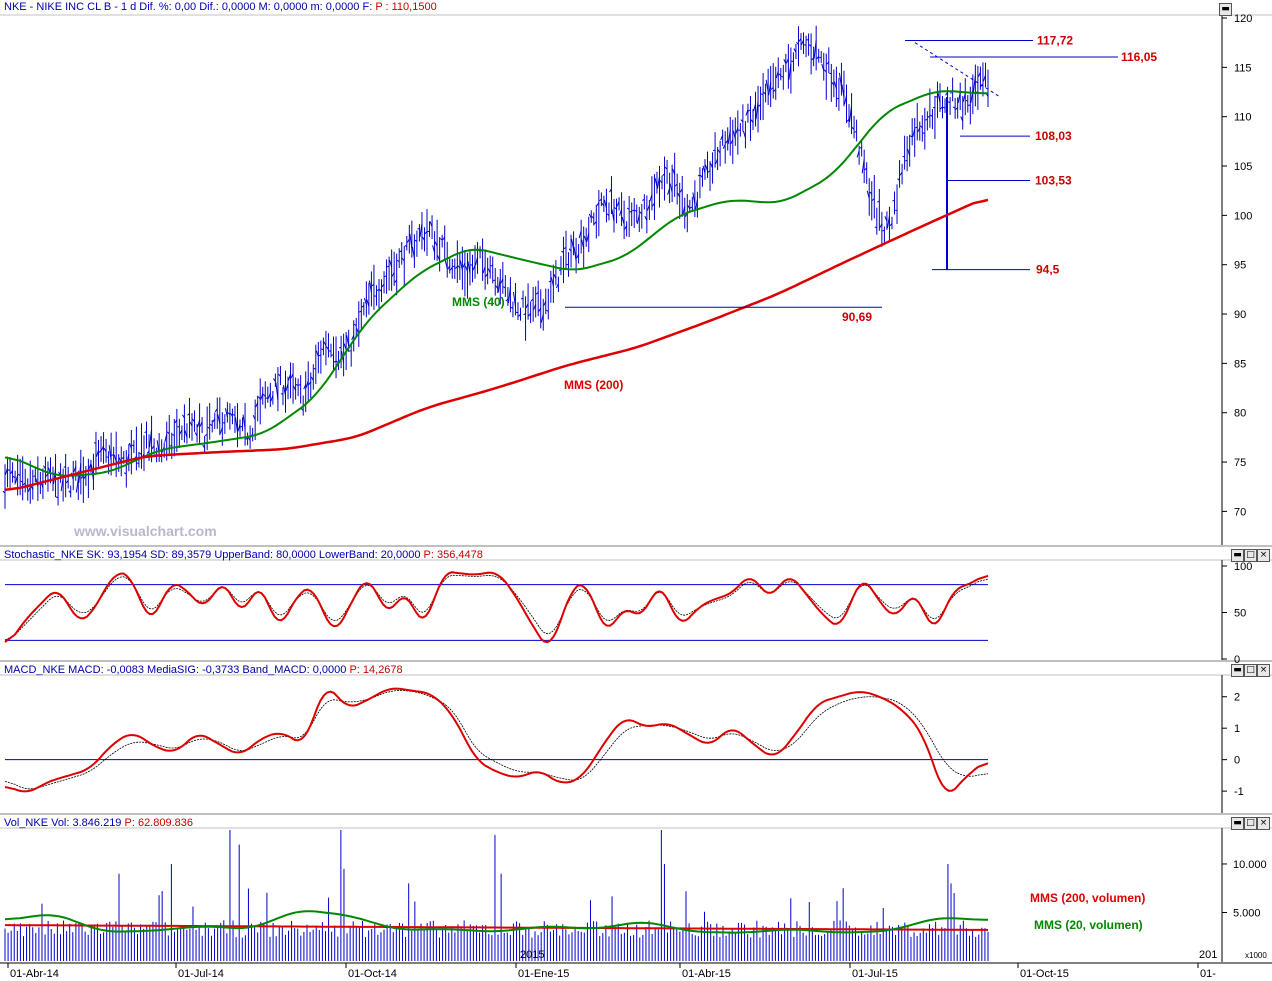 The width and height of the screenshot is (1272, 981). What do you see at coordinates (496, 895) in the screenshot?
I see `volume-bars` at bounding box center [496, 895].